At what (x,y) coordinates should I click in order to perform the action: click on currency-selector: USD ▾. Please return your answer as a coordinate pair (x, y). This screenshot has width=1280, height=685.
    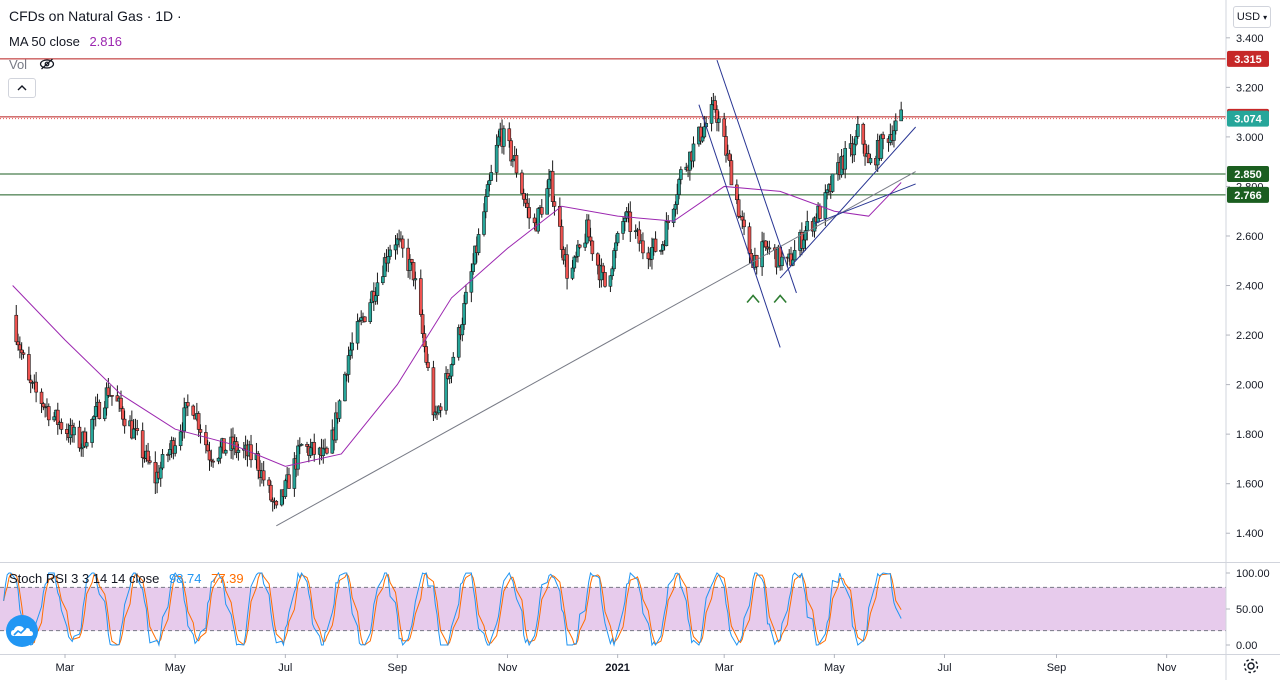
    Looking at the image, I should click on (1252, 17).